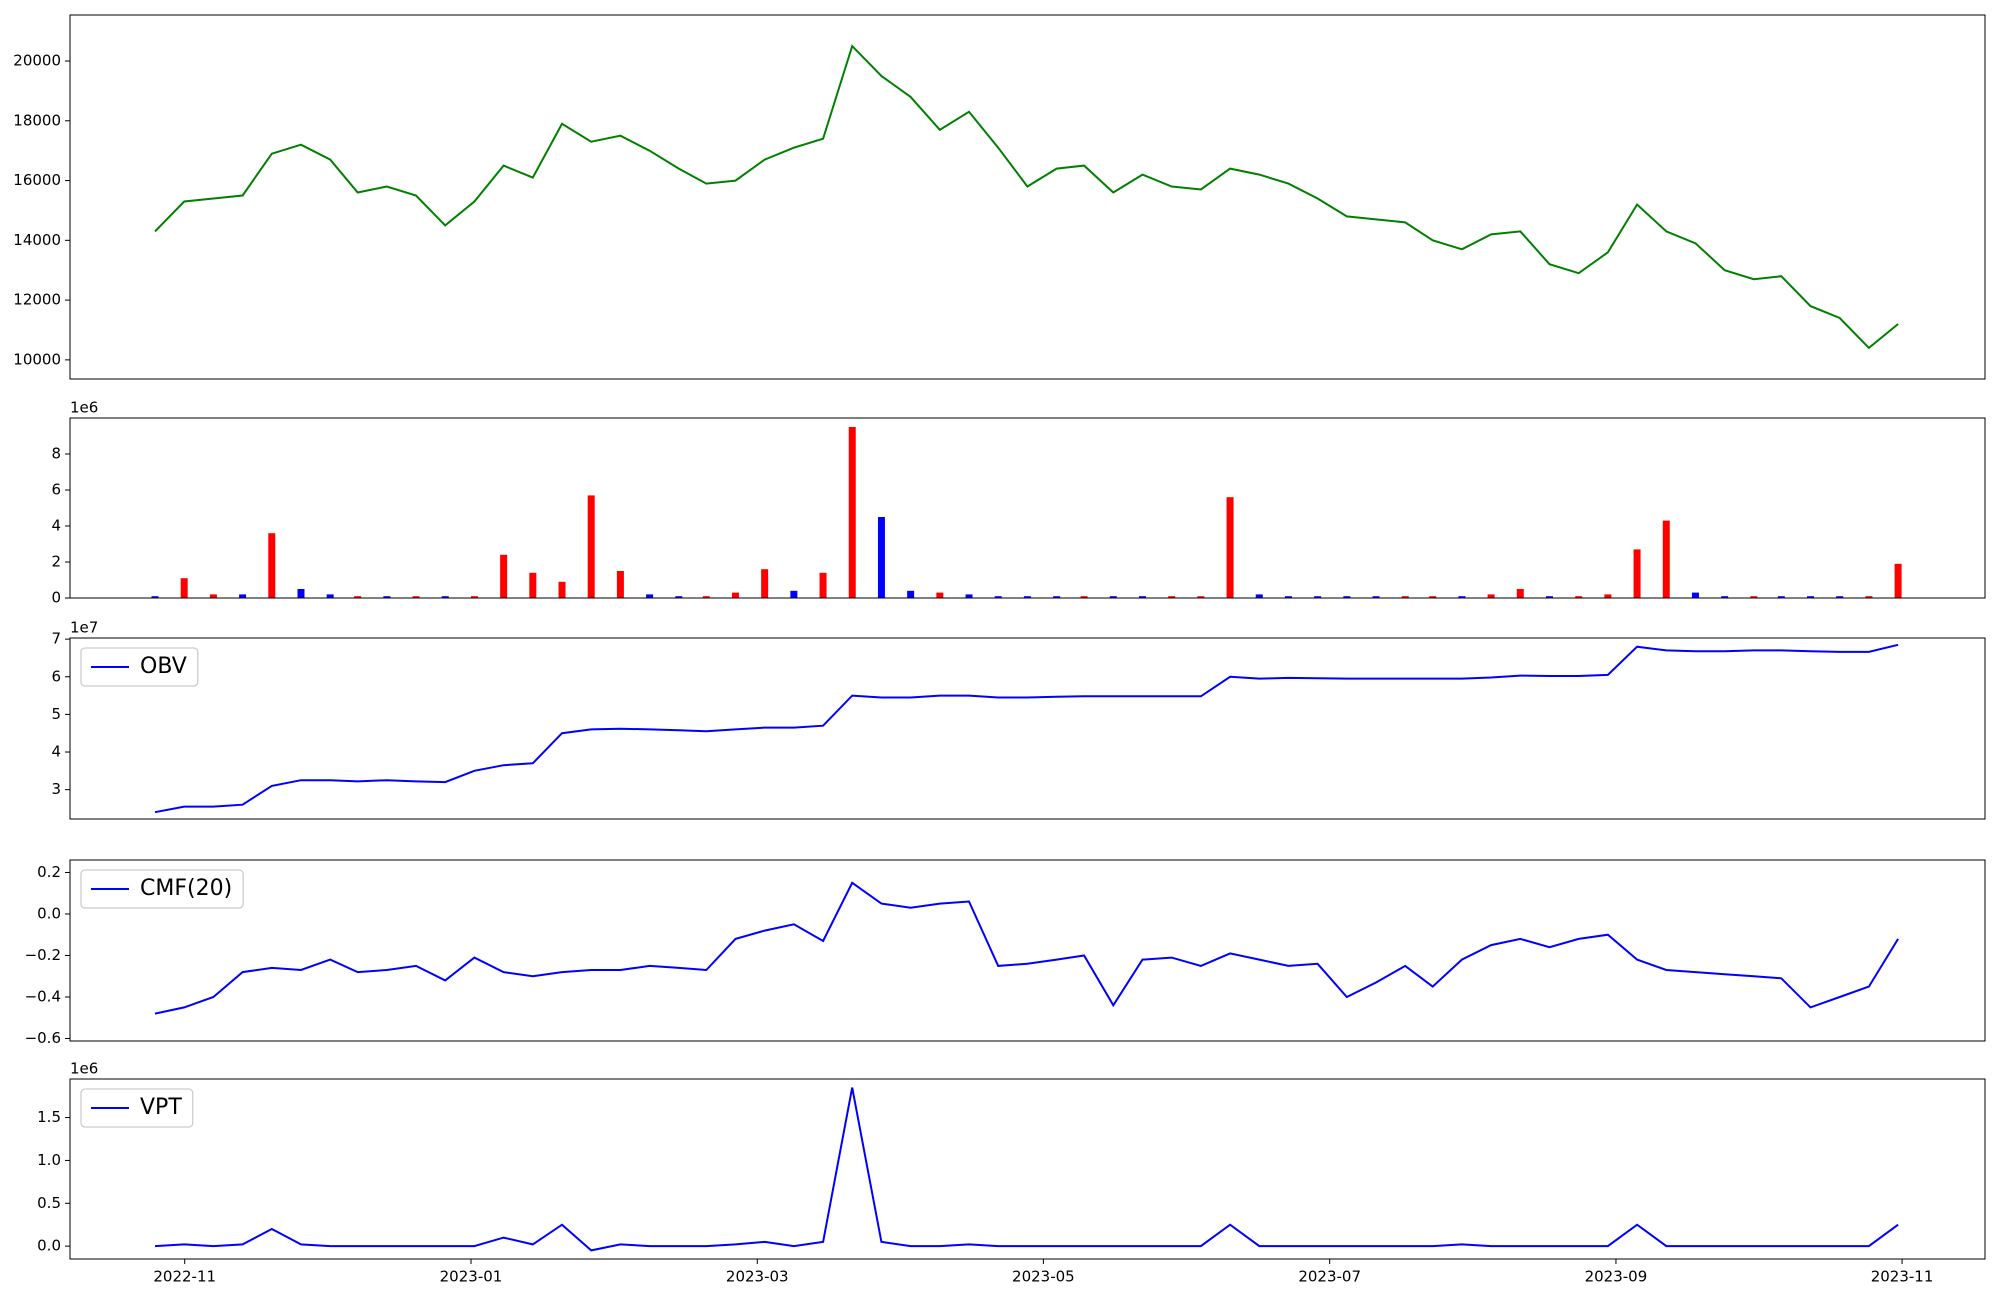  What do you see at coordinates (37, 359) in the screenshot?
I see `y-tick-label: 10000` at bounding box center [37, 359].